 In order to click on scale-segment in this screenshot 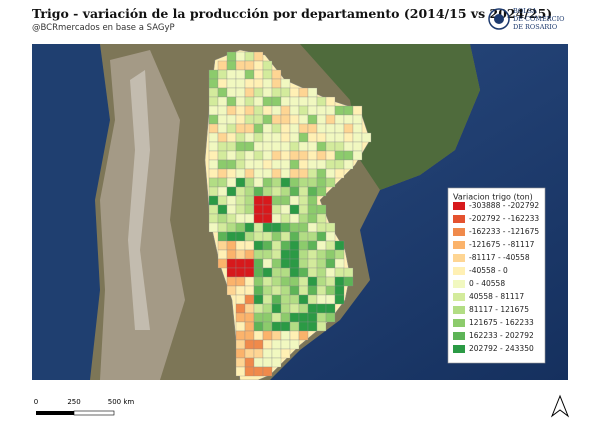, I will do `click(55, 413)`.